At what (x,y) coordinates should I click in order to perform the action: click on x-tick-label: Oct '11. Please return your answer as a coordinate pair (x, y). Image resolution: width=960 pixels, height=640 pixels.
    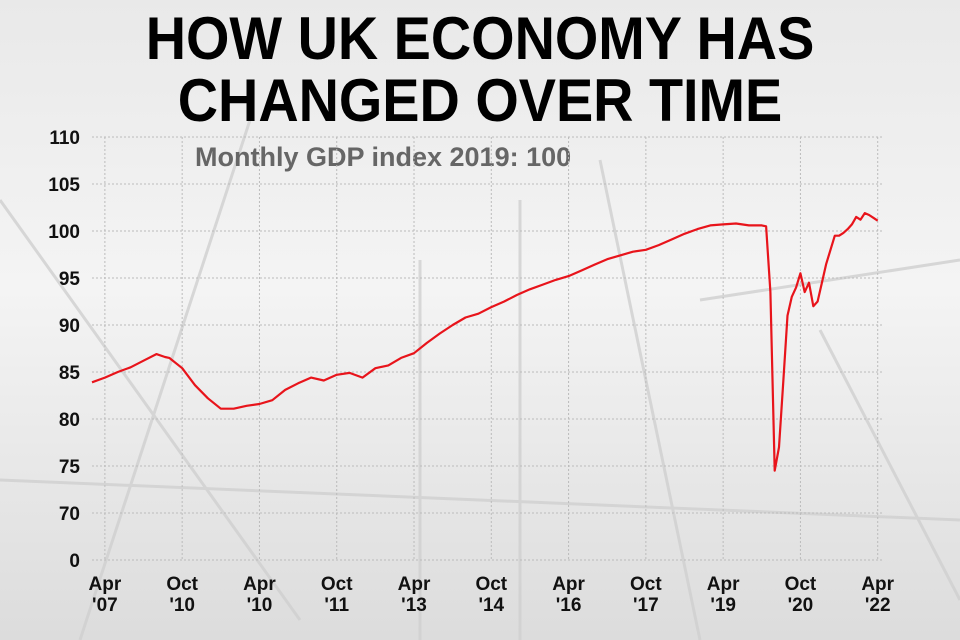
    Looking at the image, I should click on (336, 595).